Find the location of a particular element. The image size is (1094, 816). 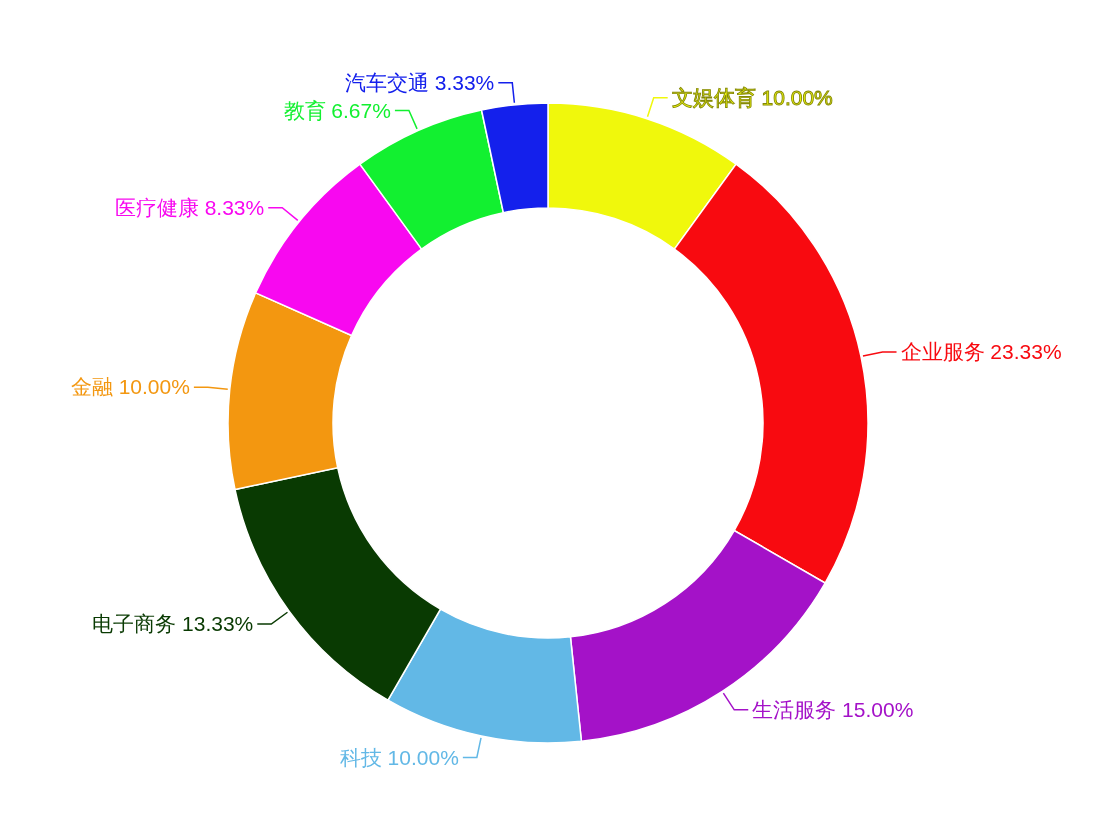

slice-label: 文娱体育 10.00% is located at coordinates (752, 97).